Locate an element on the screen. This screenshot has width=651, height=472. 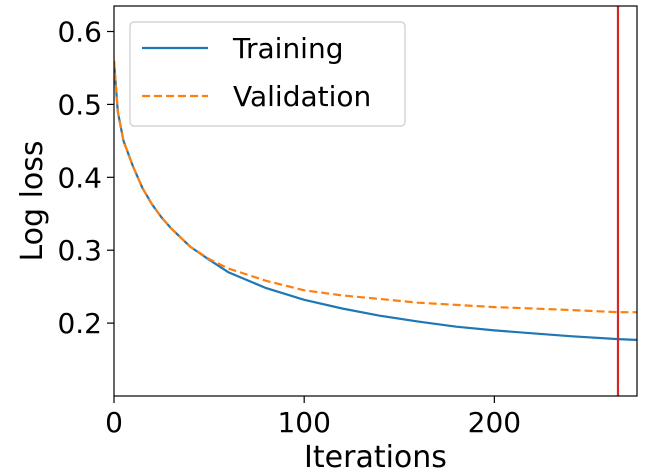
legend-label-validation: Validation is located at coordinates (302, 96).